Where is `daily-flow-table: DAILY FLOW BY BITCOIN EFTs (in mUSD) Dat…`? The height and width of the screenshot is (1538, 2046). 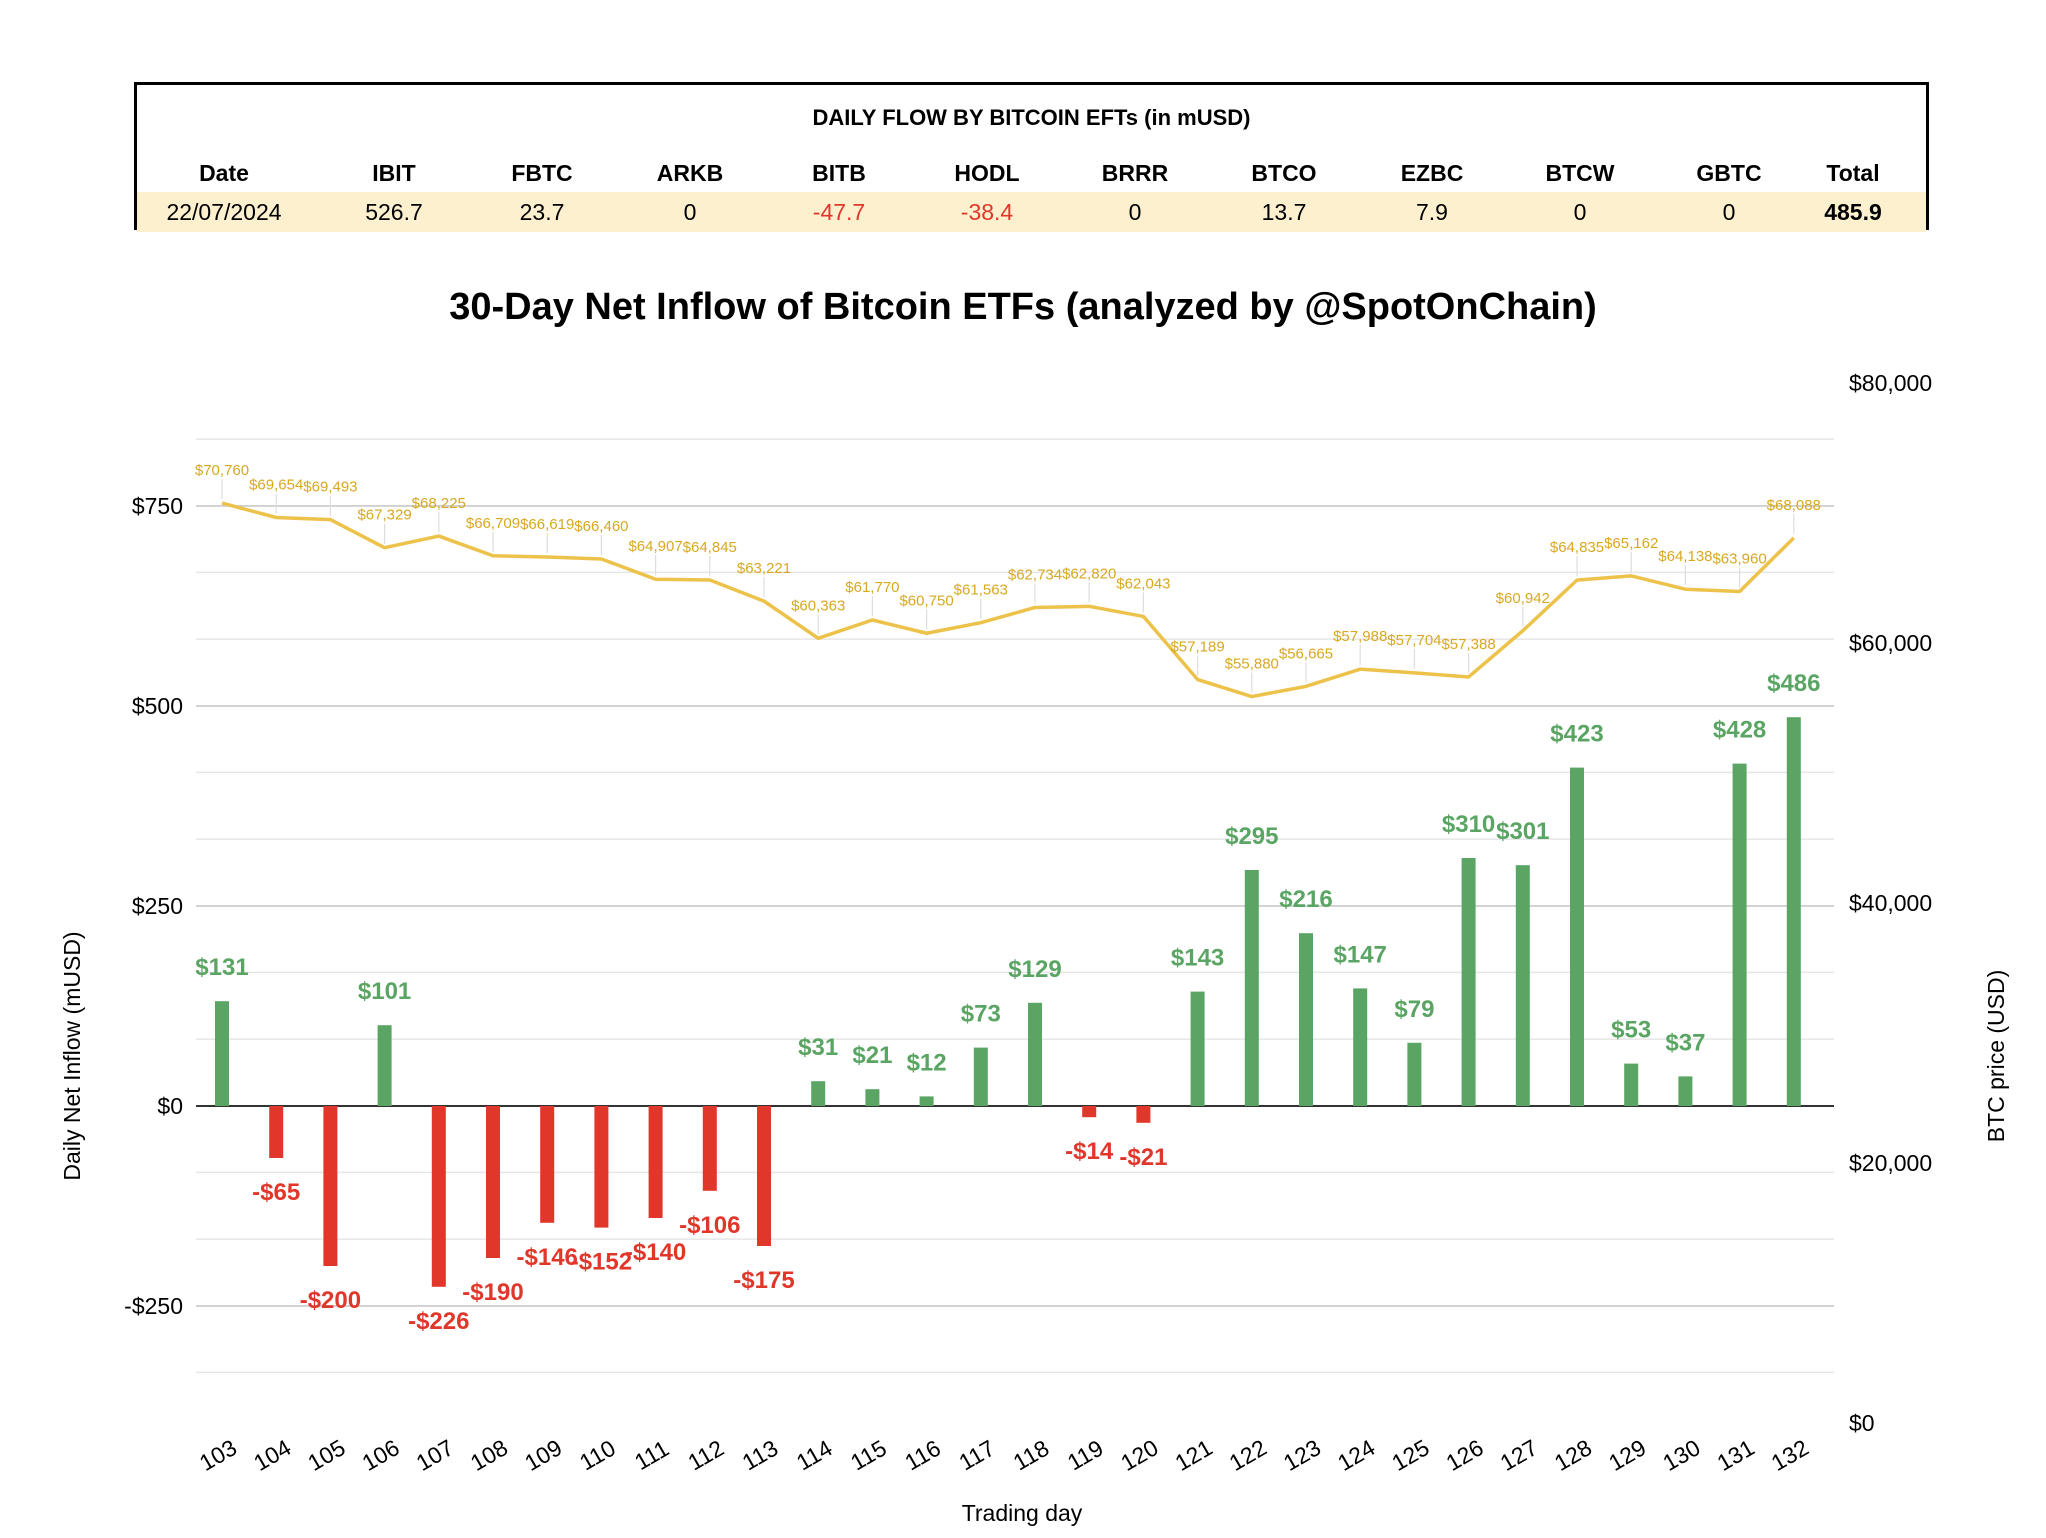
daily-flow-table: DAILY FLOW BY BITCOIN EFTs (in mUSD) Dat… is located at coordinates (1031, 157).